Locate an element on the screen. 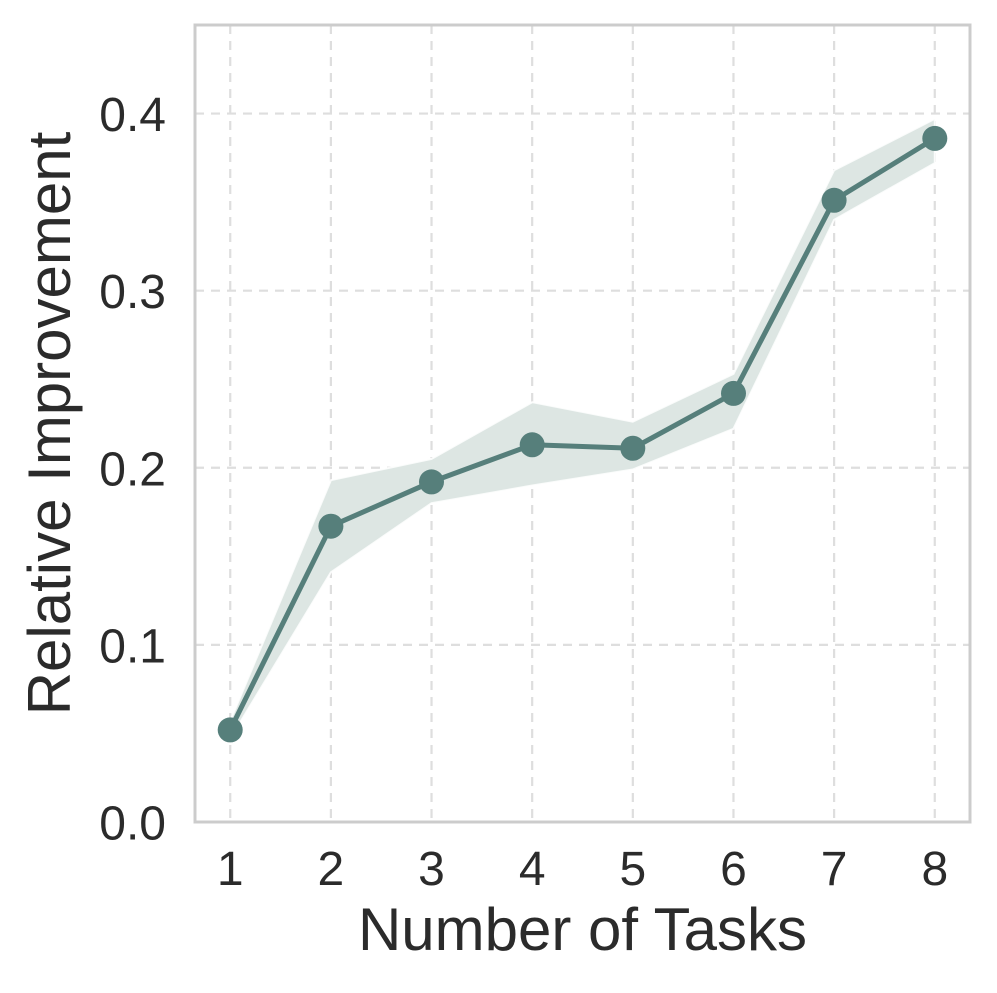 The height and width of the screenshot is (993, 997). x-tick-label: 4 is located at coordinates (532, 869).